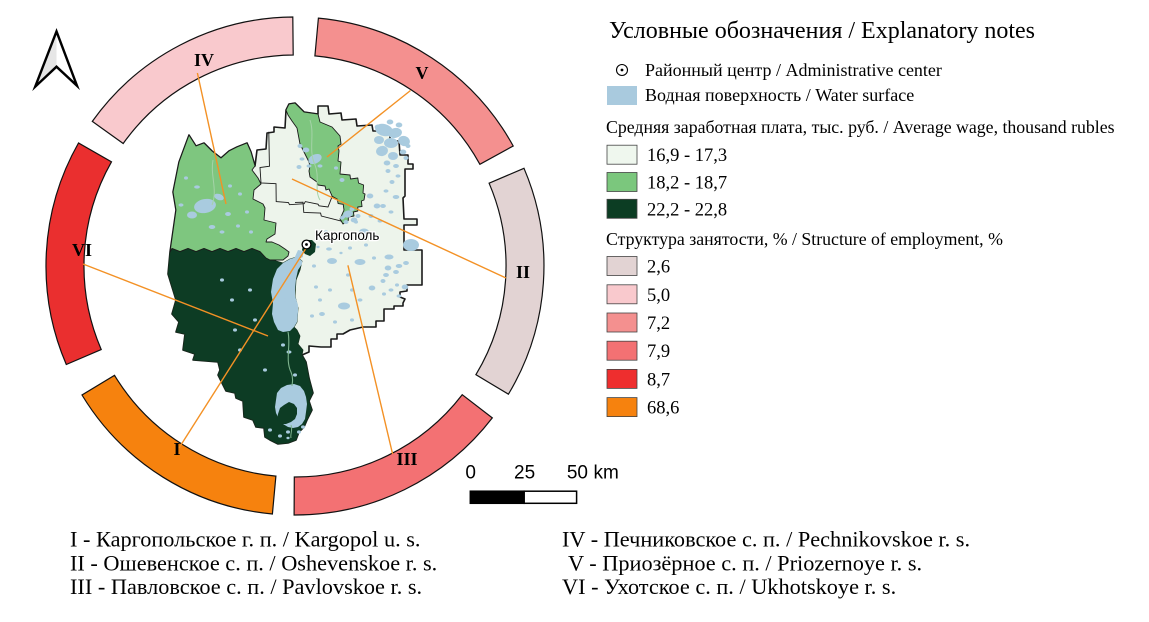  What do you see at coordinates (176, 449) in the screenshot?
I see `svg-text: I` at bounding box center [176, 449].